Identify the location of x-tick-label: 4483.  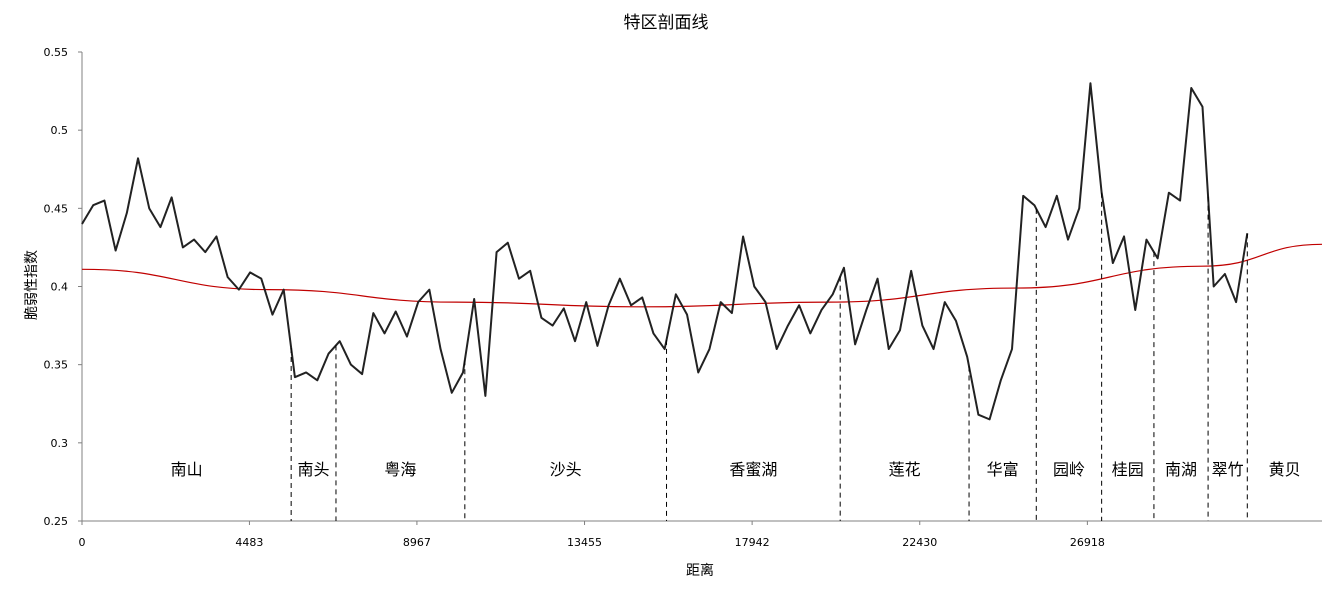
(249, 542).